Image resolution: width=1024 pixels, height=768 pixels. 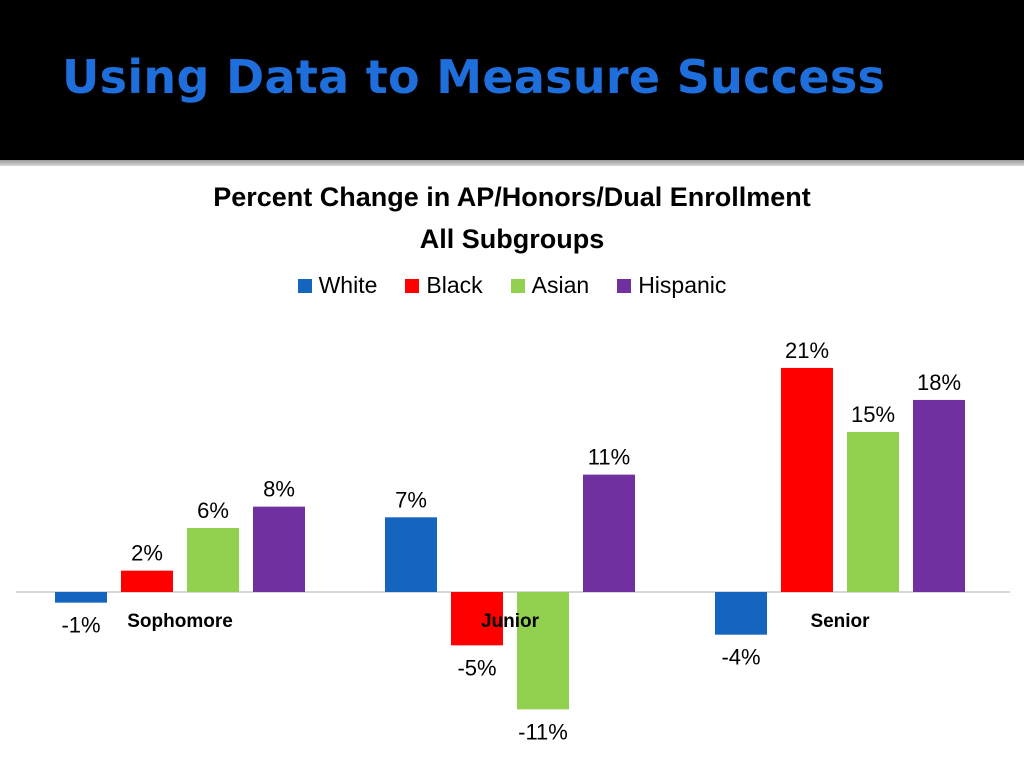 What do you see at coordinates (213, 559) in the screenshot?
I see `bar-sophomore-asian` at bounding box center [213, 559].